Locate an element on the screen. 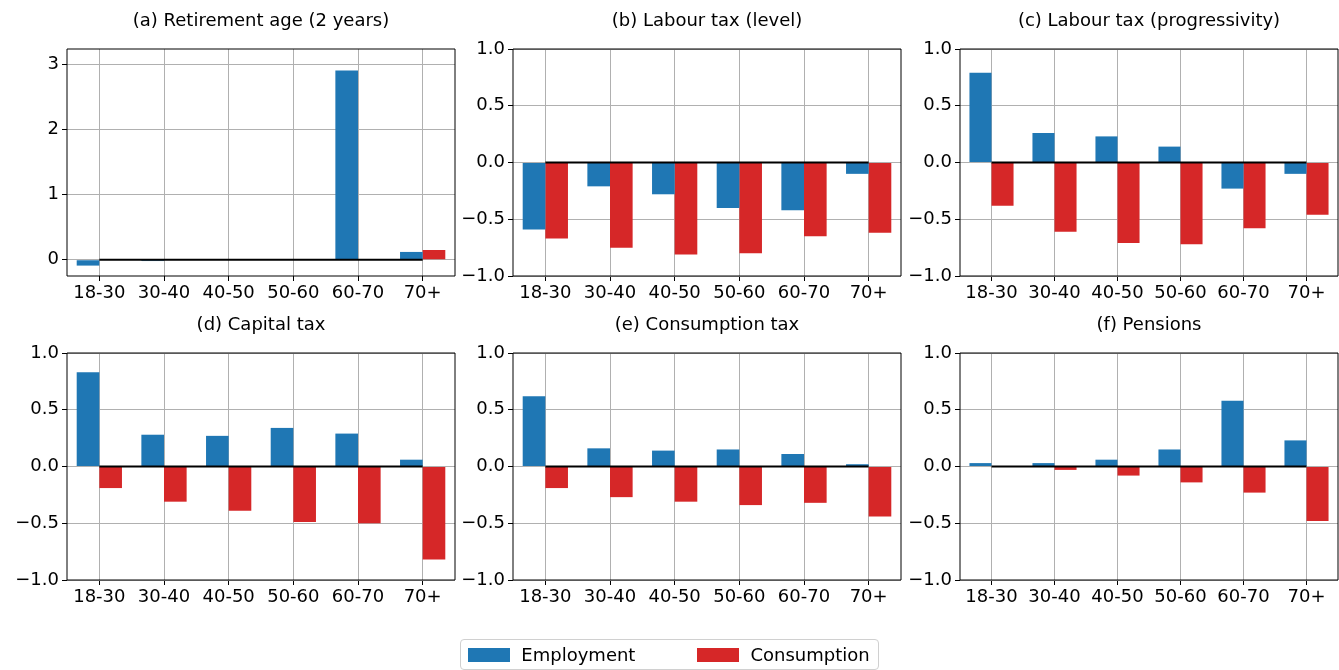 This screenshot has height=670, width=1339. legend-label: Consumption is located at coordinates (810, 654).